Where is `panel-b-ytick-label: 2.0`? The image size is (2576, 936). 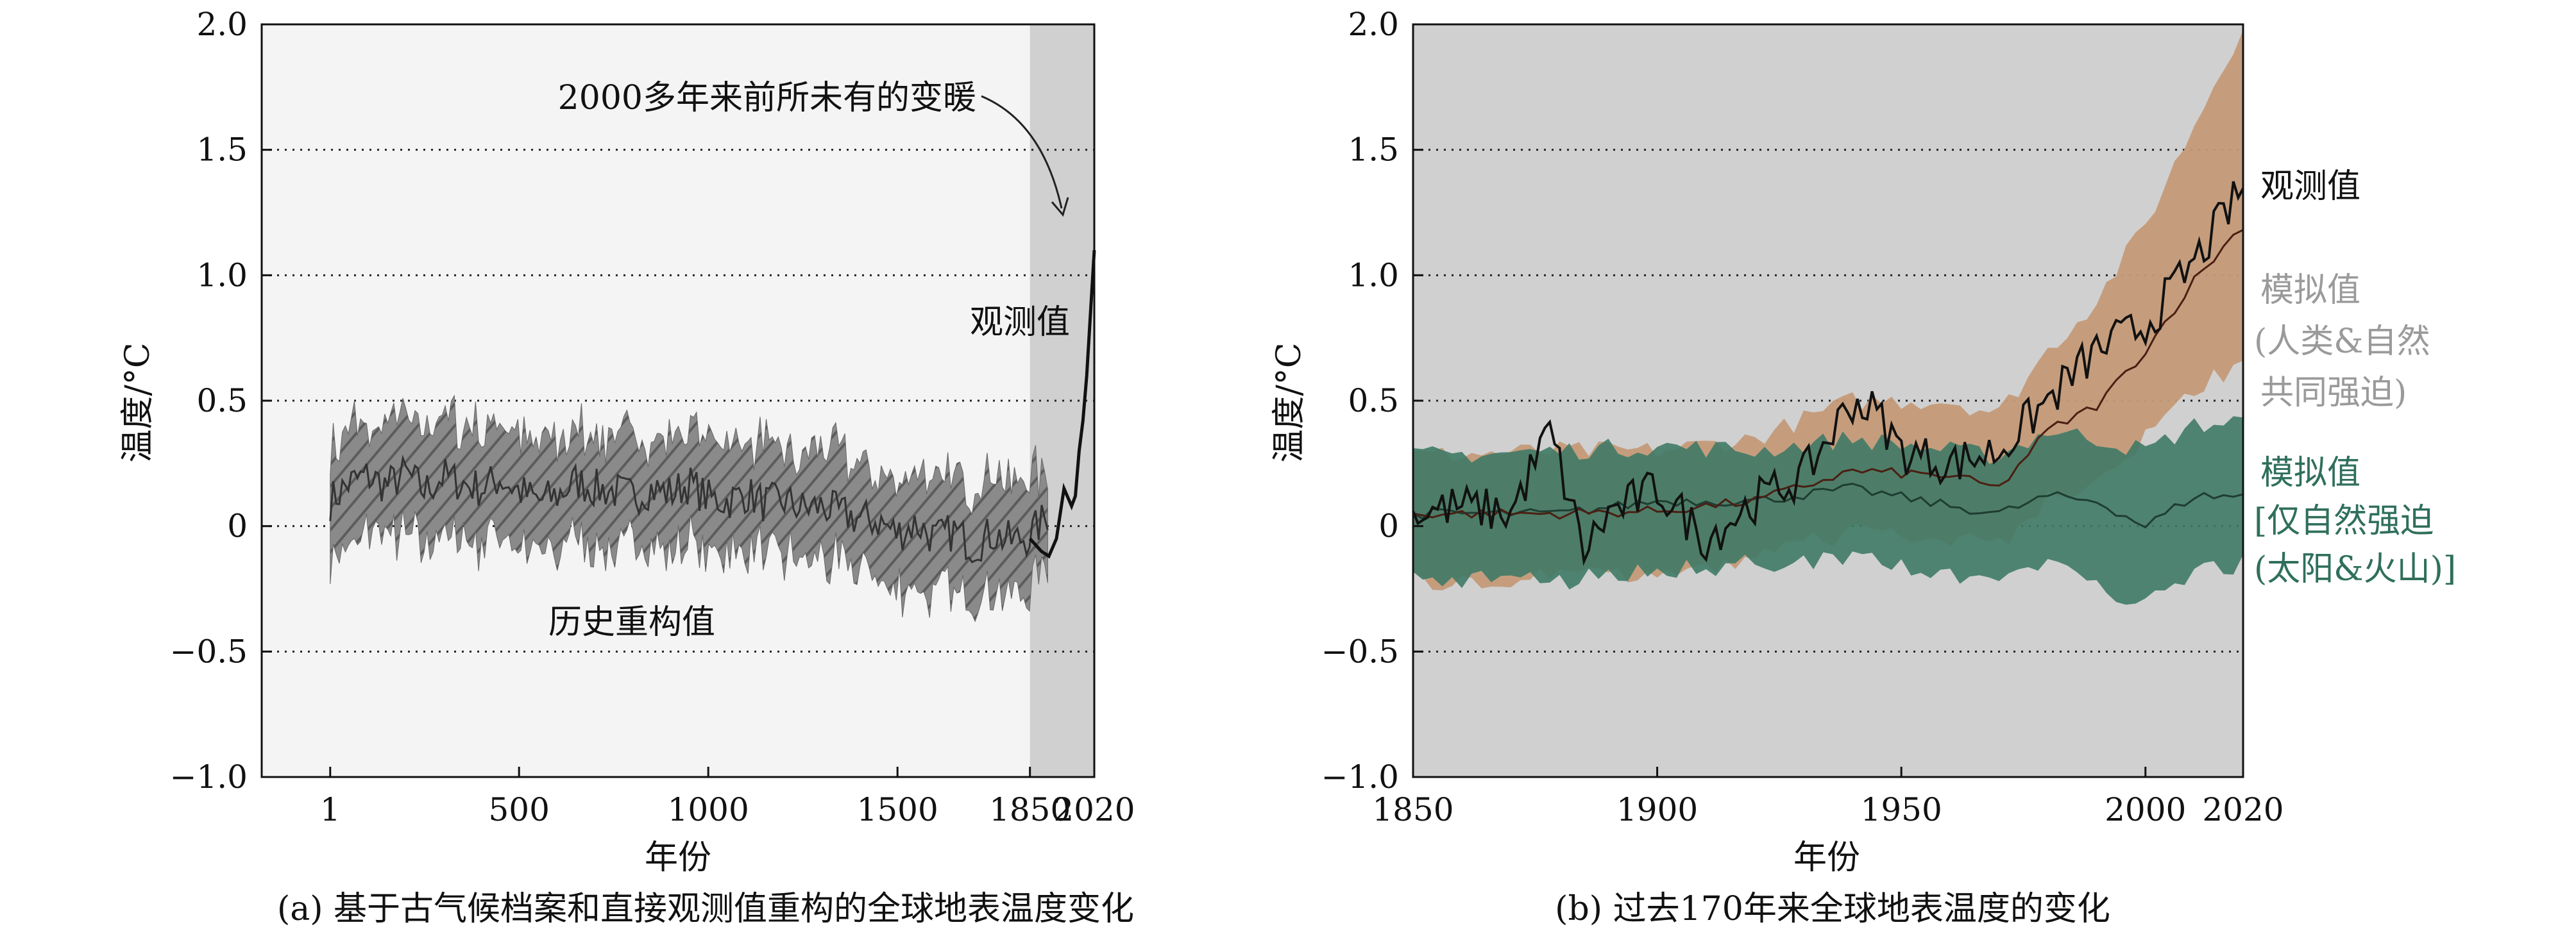 panel-b-ytick-label: 2.0 is located at coordinates (1373, 24).